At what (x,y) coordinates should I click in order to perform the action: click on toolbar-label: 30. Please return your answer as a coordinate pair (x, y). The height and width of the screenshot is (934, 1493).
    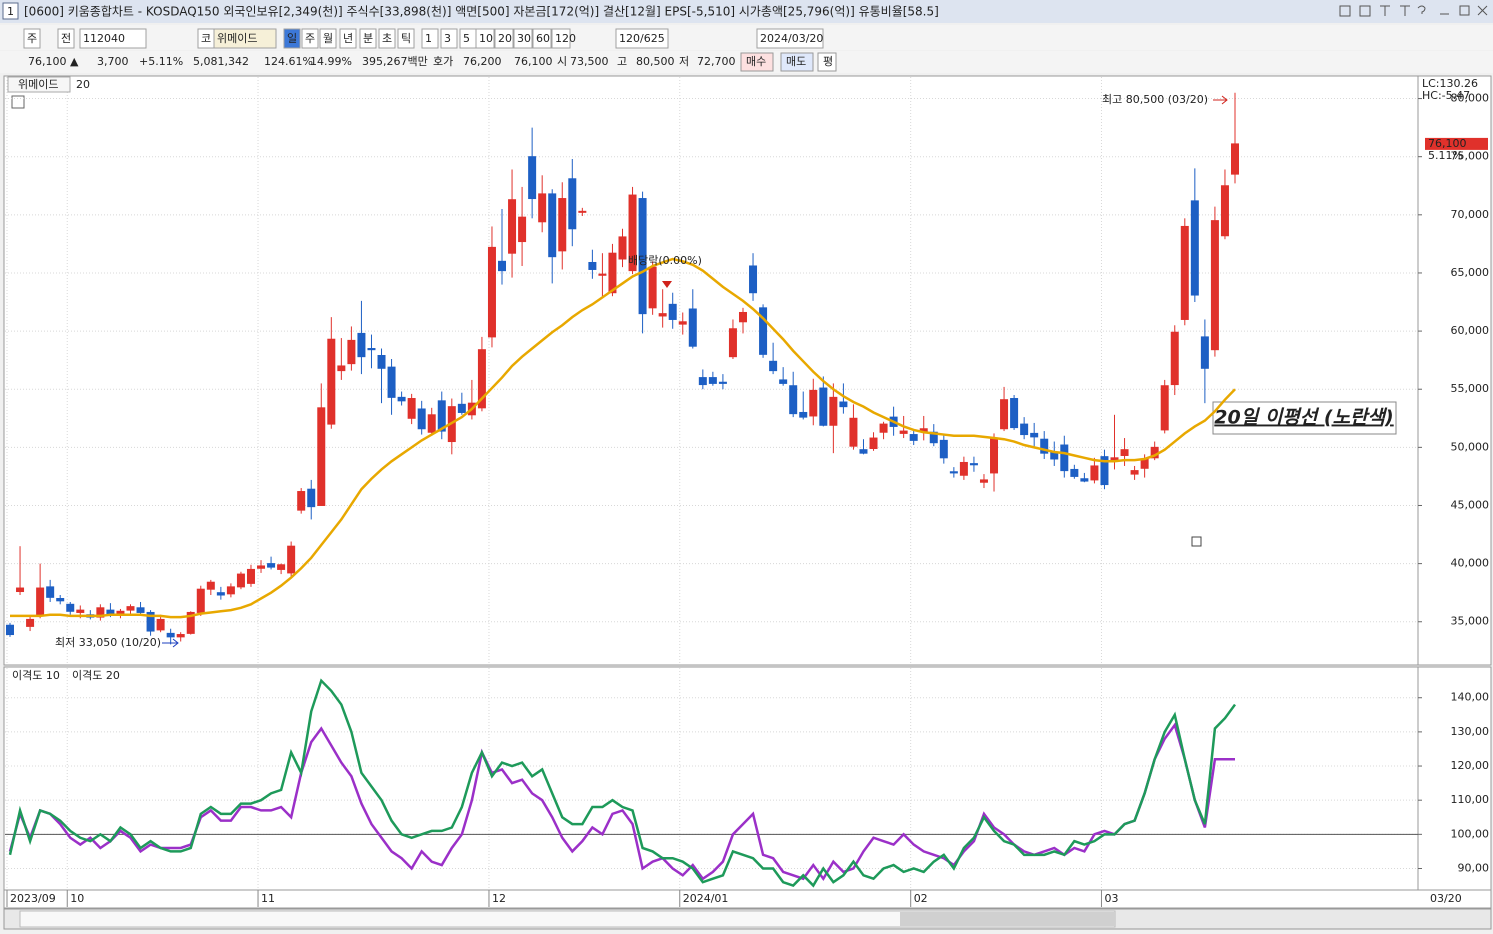
    Looking at the image, I should click on (524, 38).